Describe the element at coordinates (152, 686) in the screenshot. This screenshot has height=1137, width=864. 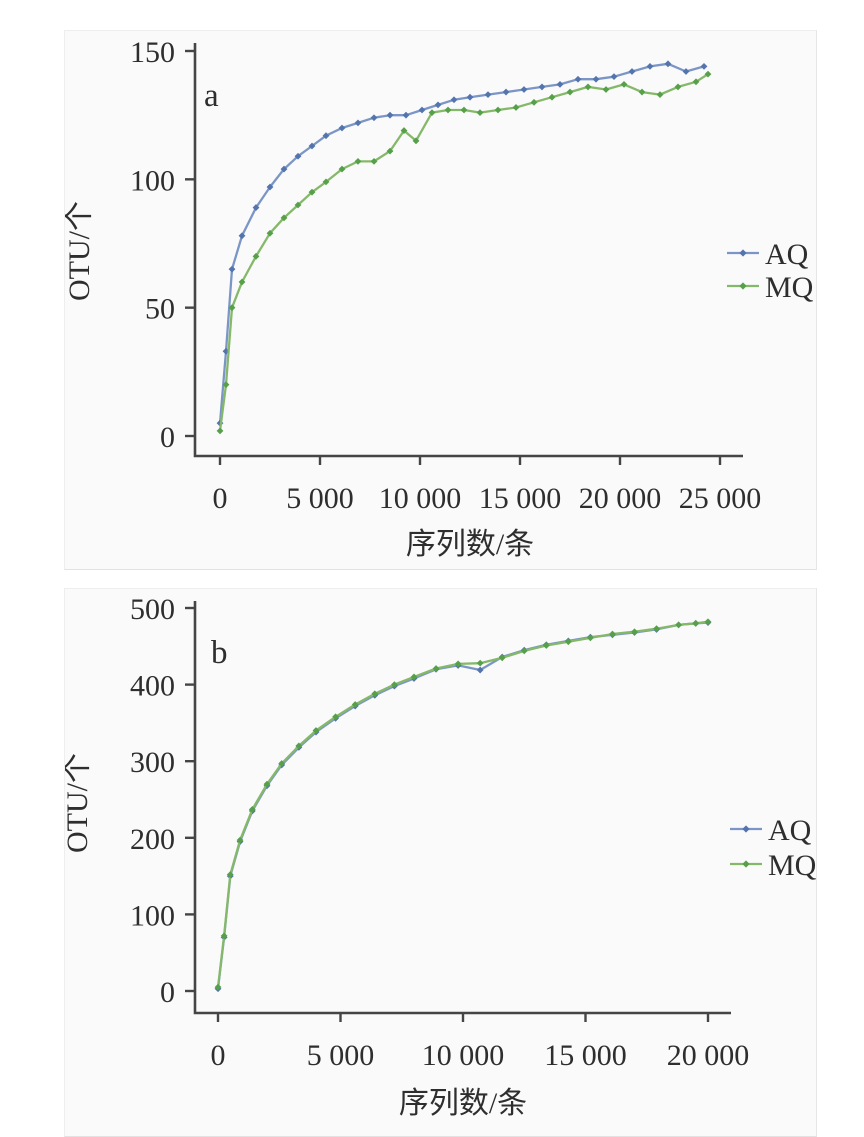
I see `y-tick-label: 400` at that location.